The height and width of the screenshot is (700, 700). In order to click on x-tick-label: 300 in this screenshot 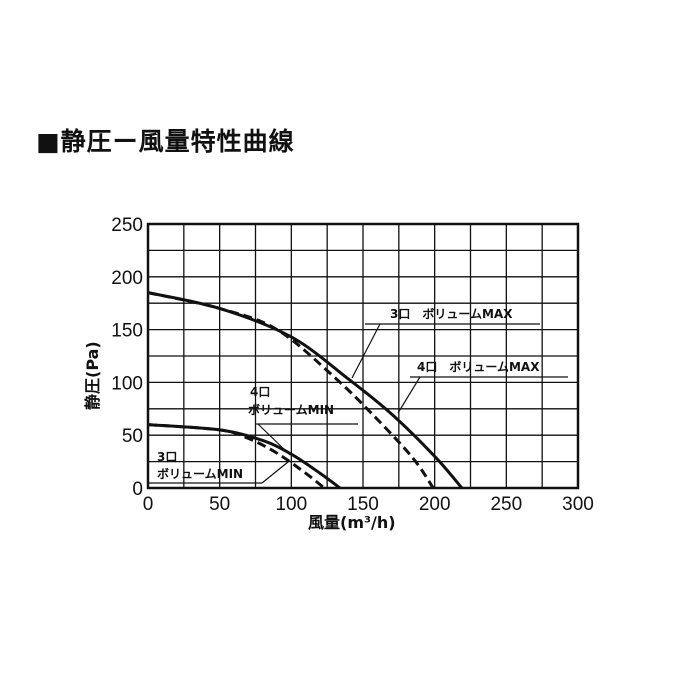, I will do `click(578, 504)`.